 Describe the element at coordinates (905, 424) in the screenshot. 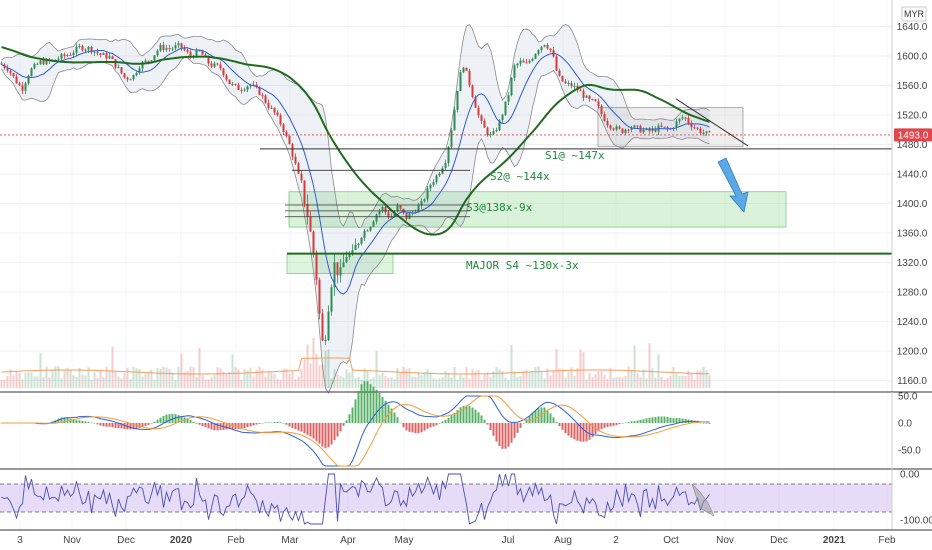

I see `macd-tick-label: 0.0` at that location.